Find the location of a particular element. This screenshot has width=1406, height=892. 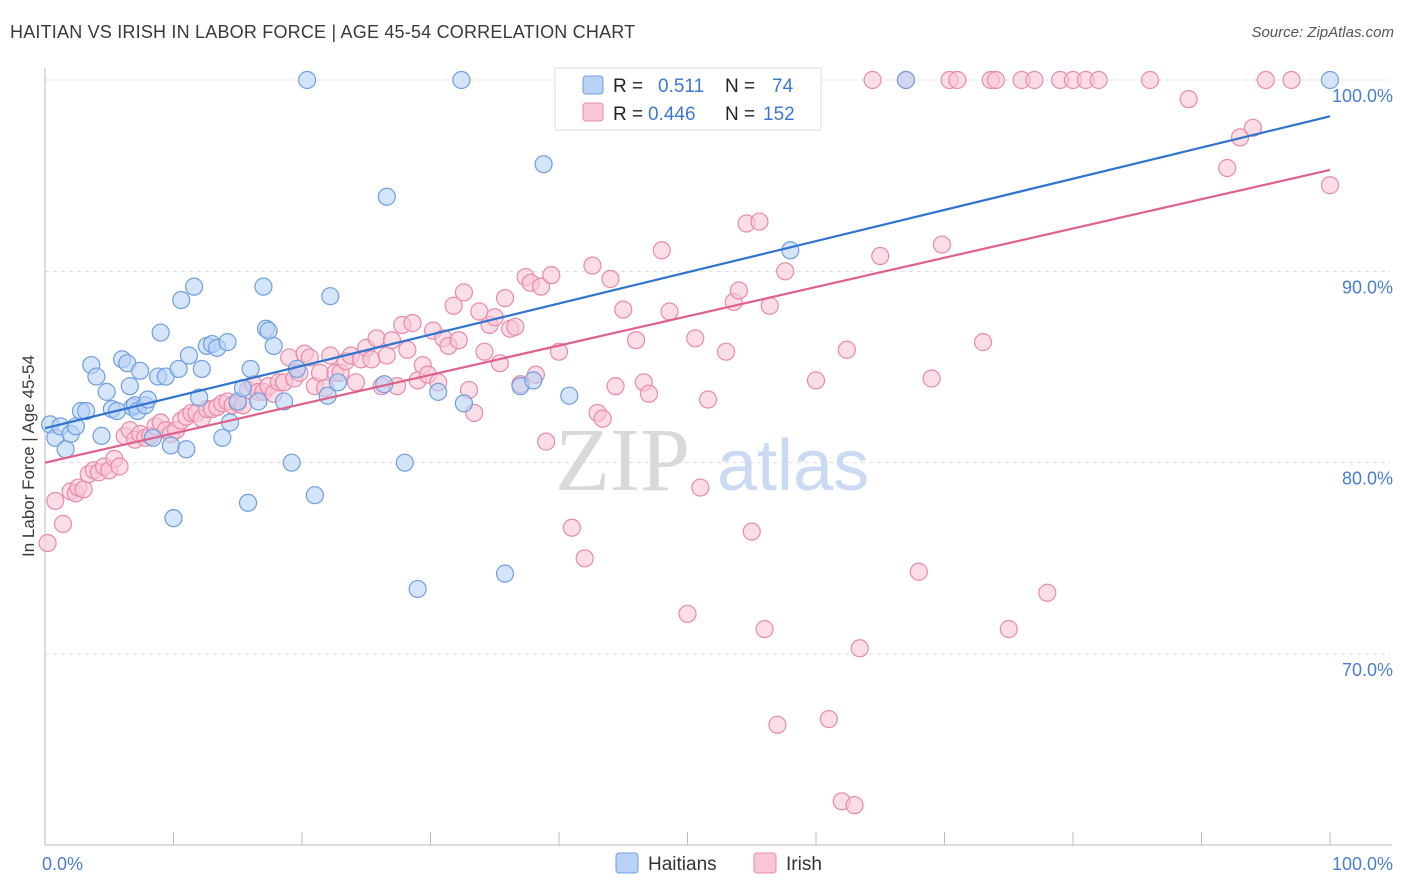

chart-source: Source: ZipAtlas.com is located at coordinates (1322, 32).